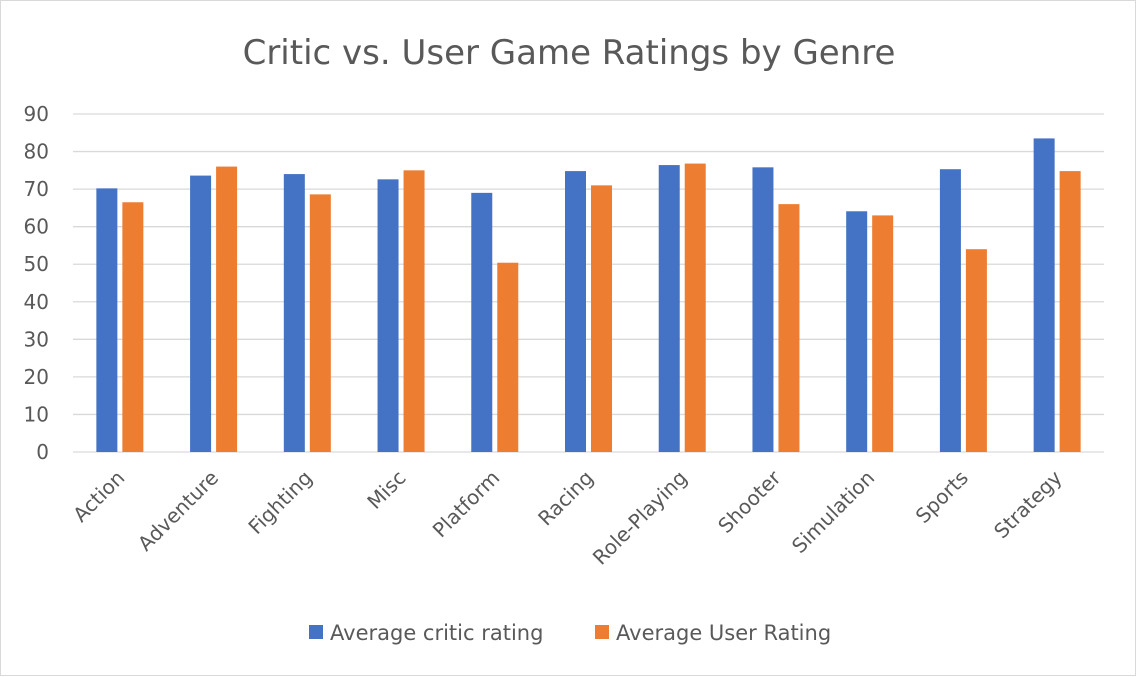 The image size is (1136, 677). Describe the element at coordinates (789, 328) in the screenshot. I see `bar-user-shooter` at that location.